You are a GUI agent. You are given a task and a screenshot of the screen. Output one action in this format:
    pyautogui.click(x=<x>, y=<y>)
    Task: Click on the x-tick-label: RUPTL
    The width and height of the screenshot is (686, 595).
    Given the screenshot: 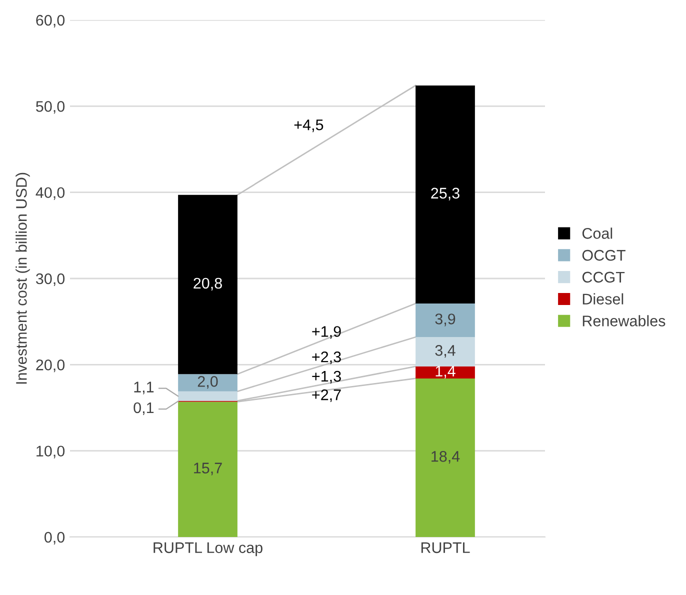 What is the action you would take?
    pyautogui.click(x=445, y=548)
    